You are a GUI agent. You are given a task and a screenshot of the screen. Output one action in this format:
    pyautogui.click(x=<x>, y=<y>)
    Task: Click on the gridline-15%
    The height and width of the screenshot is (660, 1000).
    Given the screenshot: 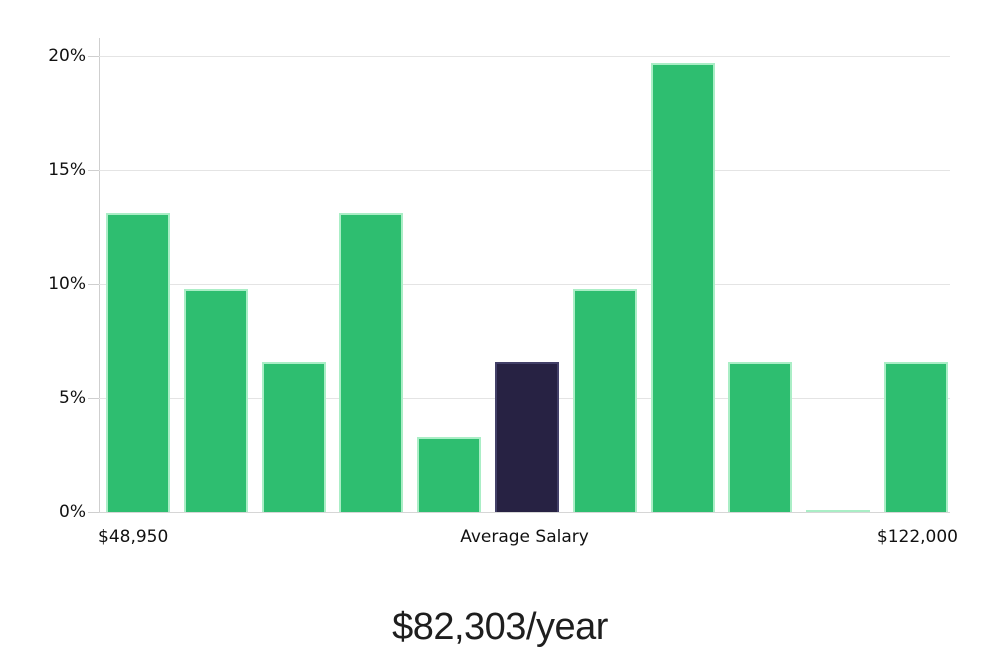 What is the action you would take?
    pyautogui.click(x=524, y=170)
    